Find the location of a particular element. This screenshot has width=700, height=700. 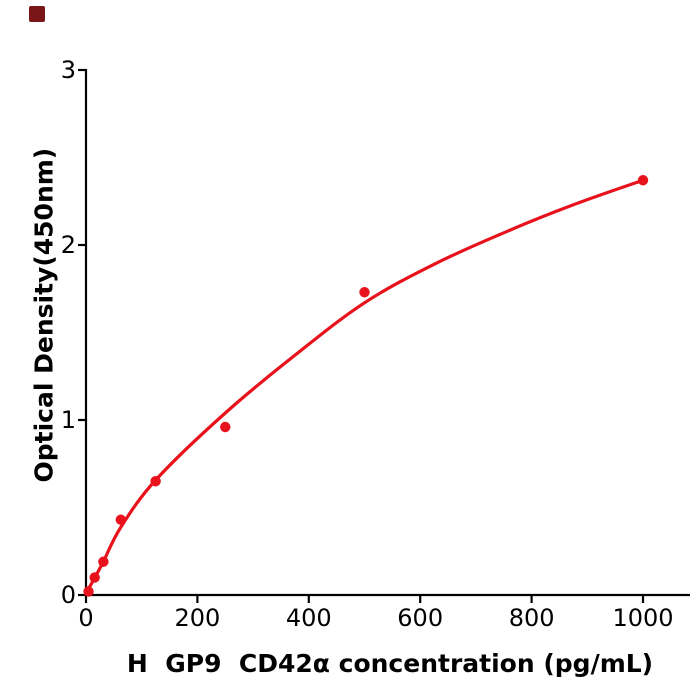

y-tick-label: 1 is located at coordinates (68, 420).